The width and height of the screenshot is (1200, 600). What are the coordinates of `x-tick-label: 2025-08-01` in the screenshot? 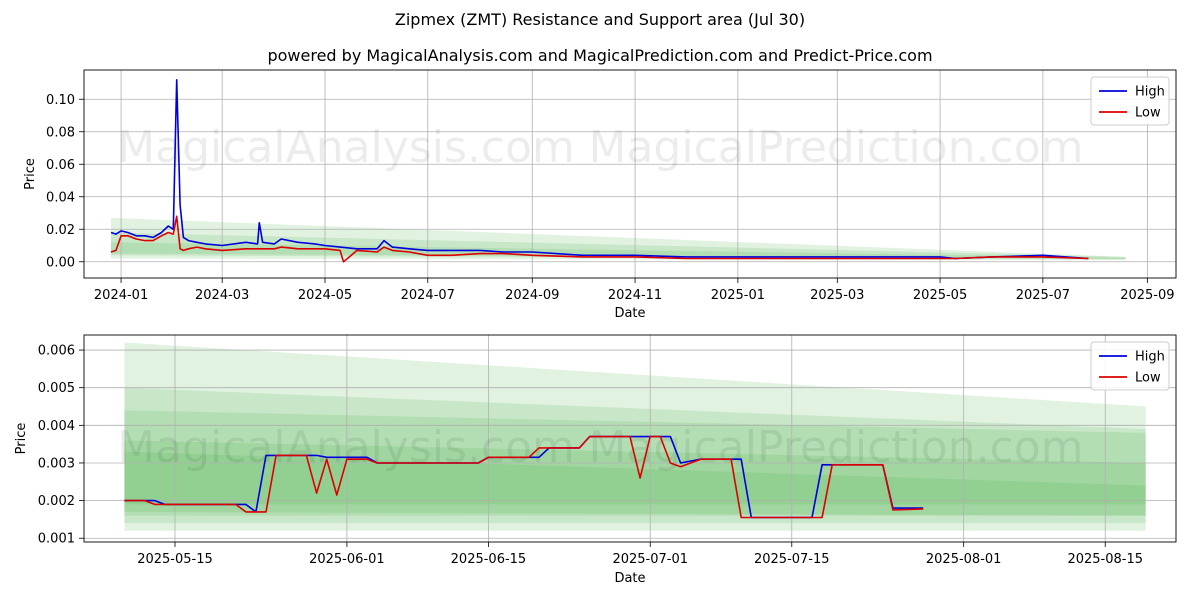 It's located at (964, 559).